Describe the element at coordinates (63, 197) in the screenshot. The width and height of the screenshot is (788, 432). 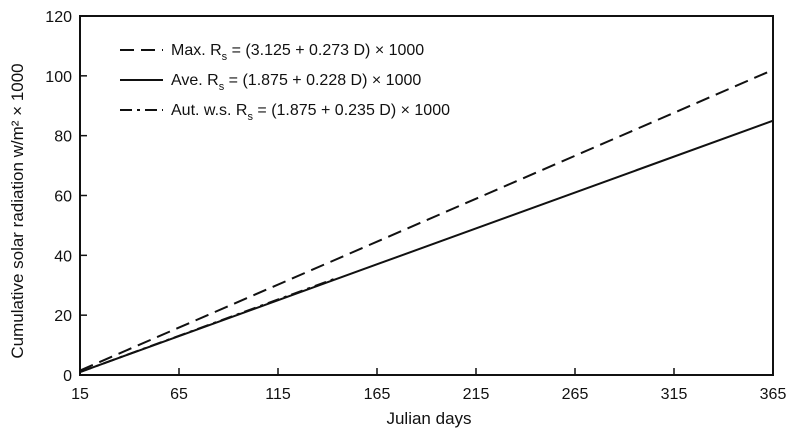
I see `y-tick-label: 60` at that location.